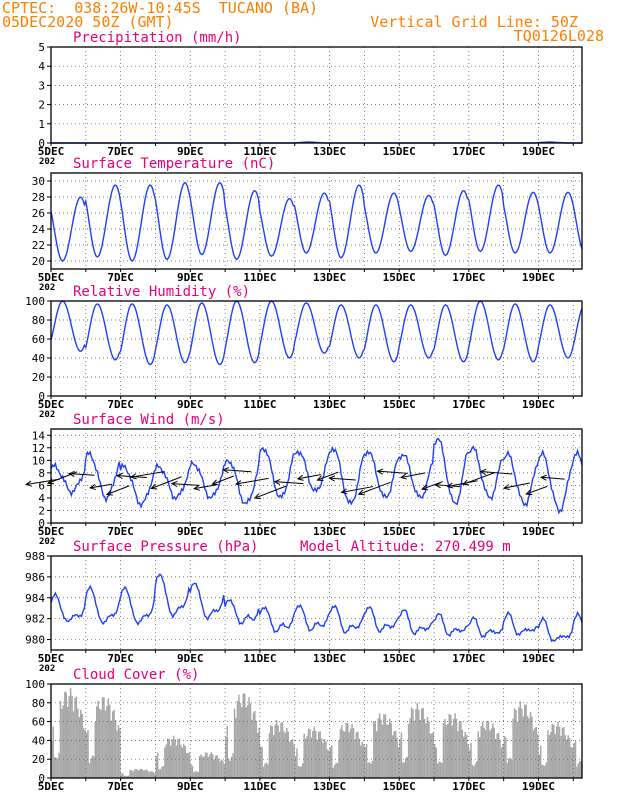 The width and height of the screenshot is (618, 800). I want to click on series-line, so click(316, 476).